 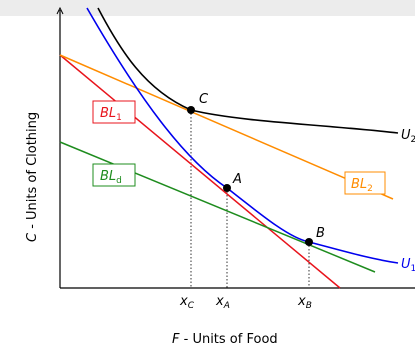 I want to click on top-bar, so click(x=207, y=8).